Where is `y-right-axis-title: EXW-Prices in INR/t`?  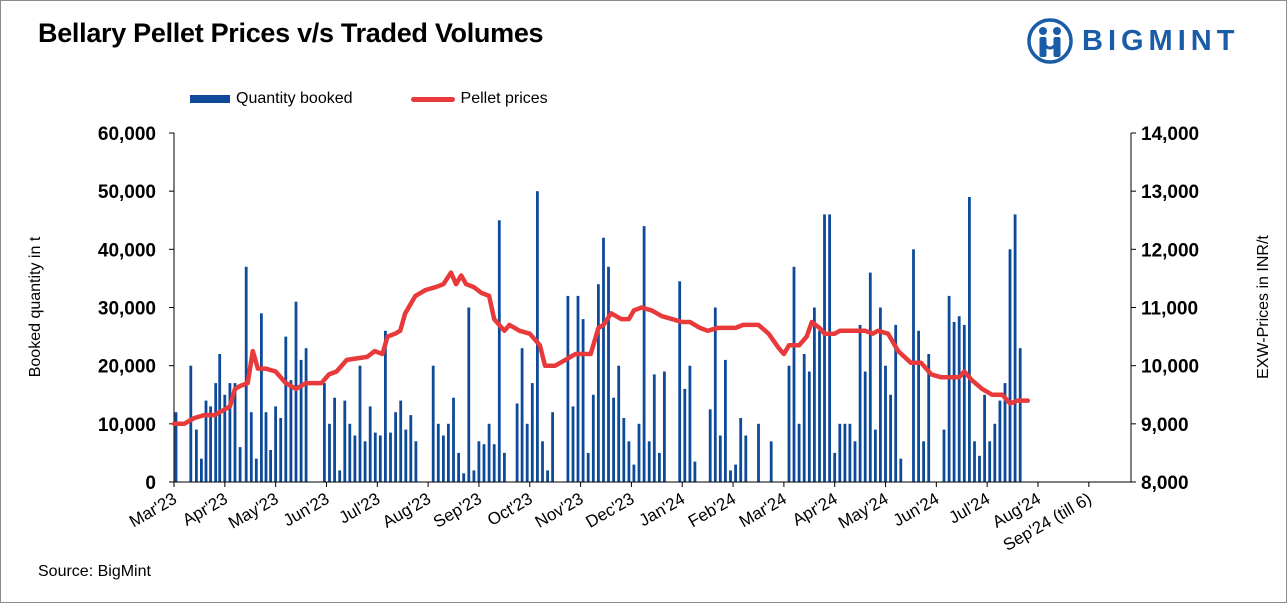
y-right-axis-title: EXW-Prices in INR/t is located at coordinates (1263, 307).